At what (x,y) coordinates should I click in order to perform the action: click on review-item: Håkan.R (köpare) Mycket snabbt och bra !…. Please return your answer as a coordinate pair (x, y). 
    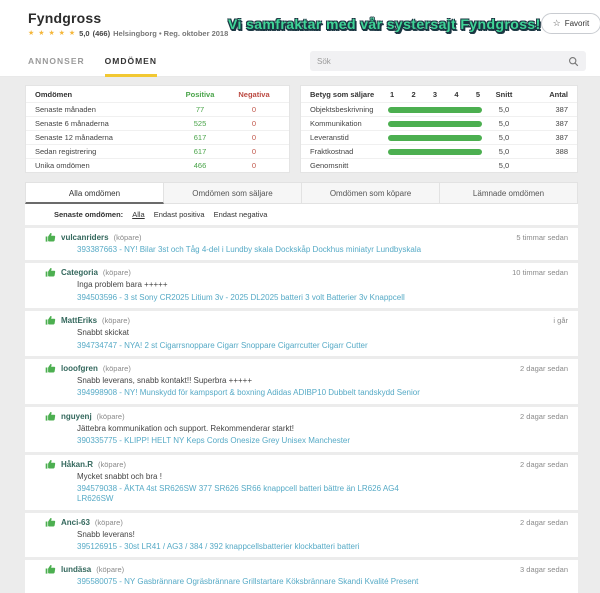
    Looking at the image, I should click on (301, 482).